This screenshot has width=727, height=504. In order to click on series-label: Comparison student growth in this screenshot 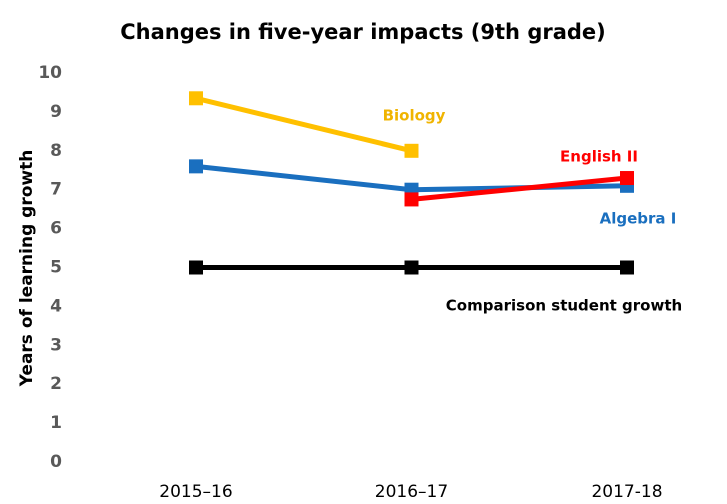, I will do `click(564, 306)`.